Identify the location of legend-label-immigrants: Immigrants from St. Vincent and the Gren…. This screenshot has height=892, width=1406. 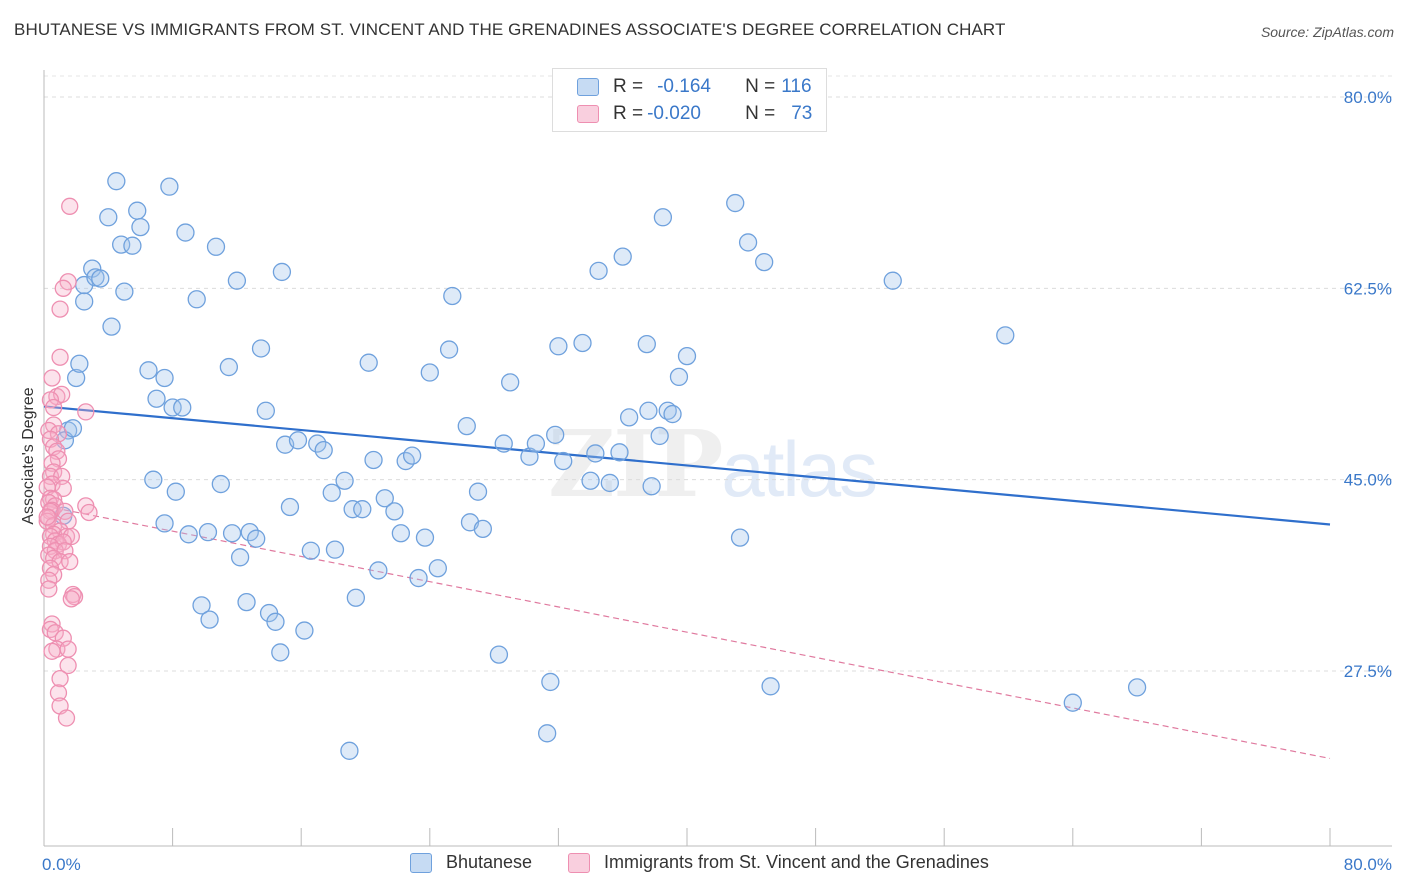
(796, 862).